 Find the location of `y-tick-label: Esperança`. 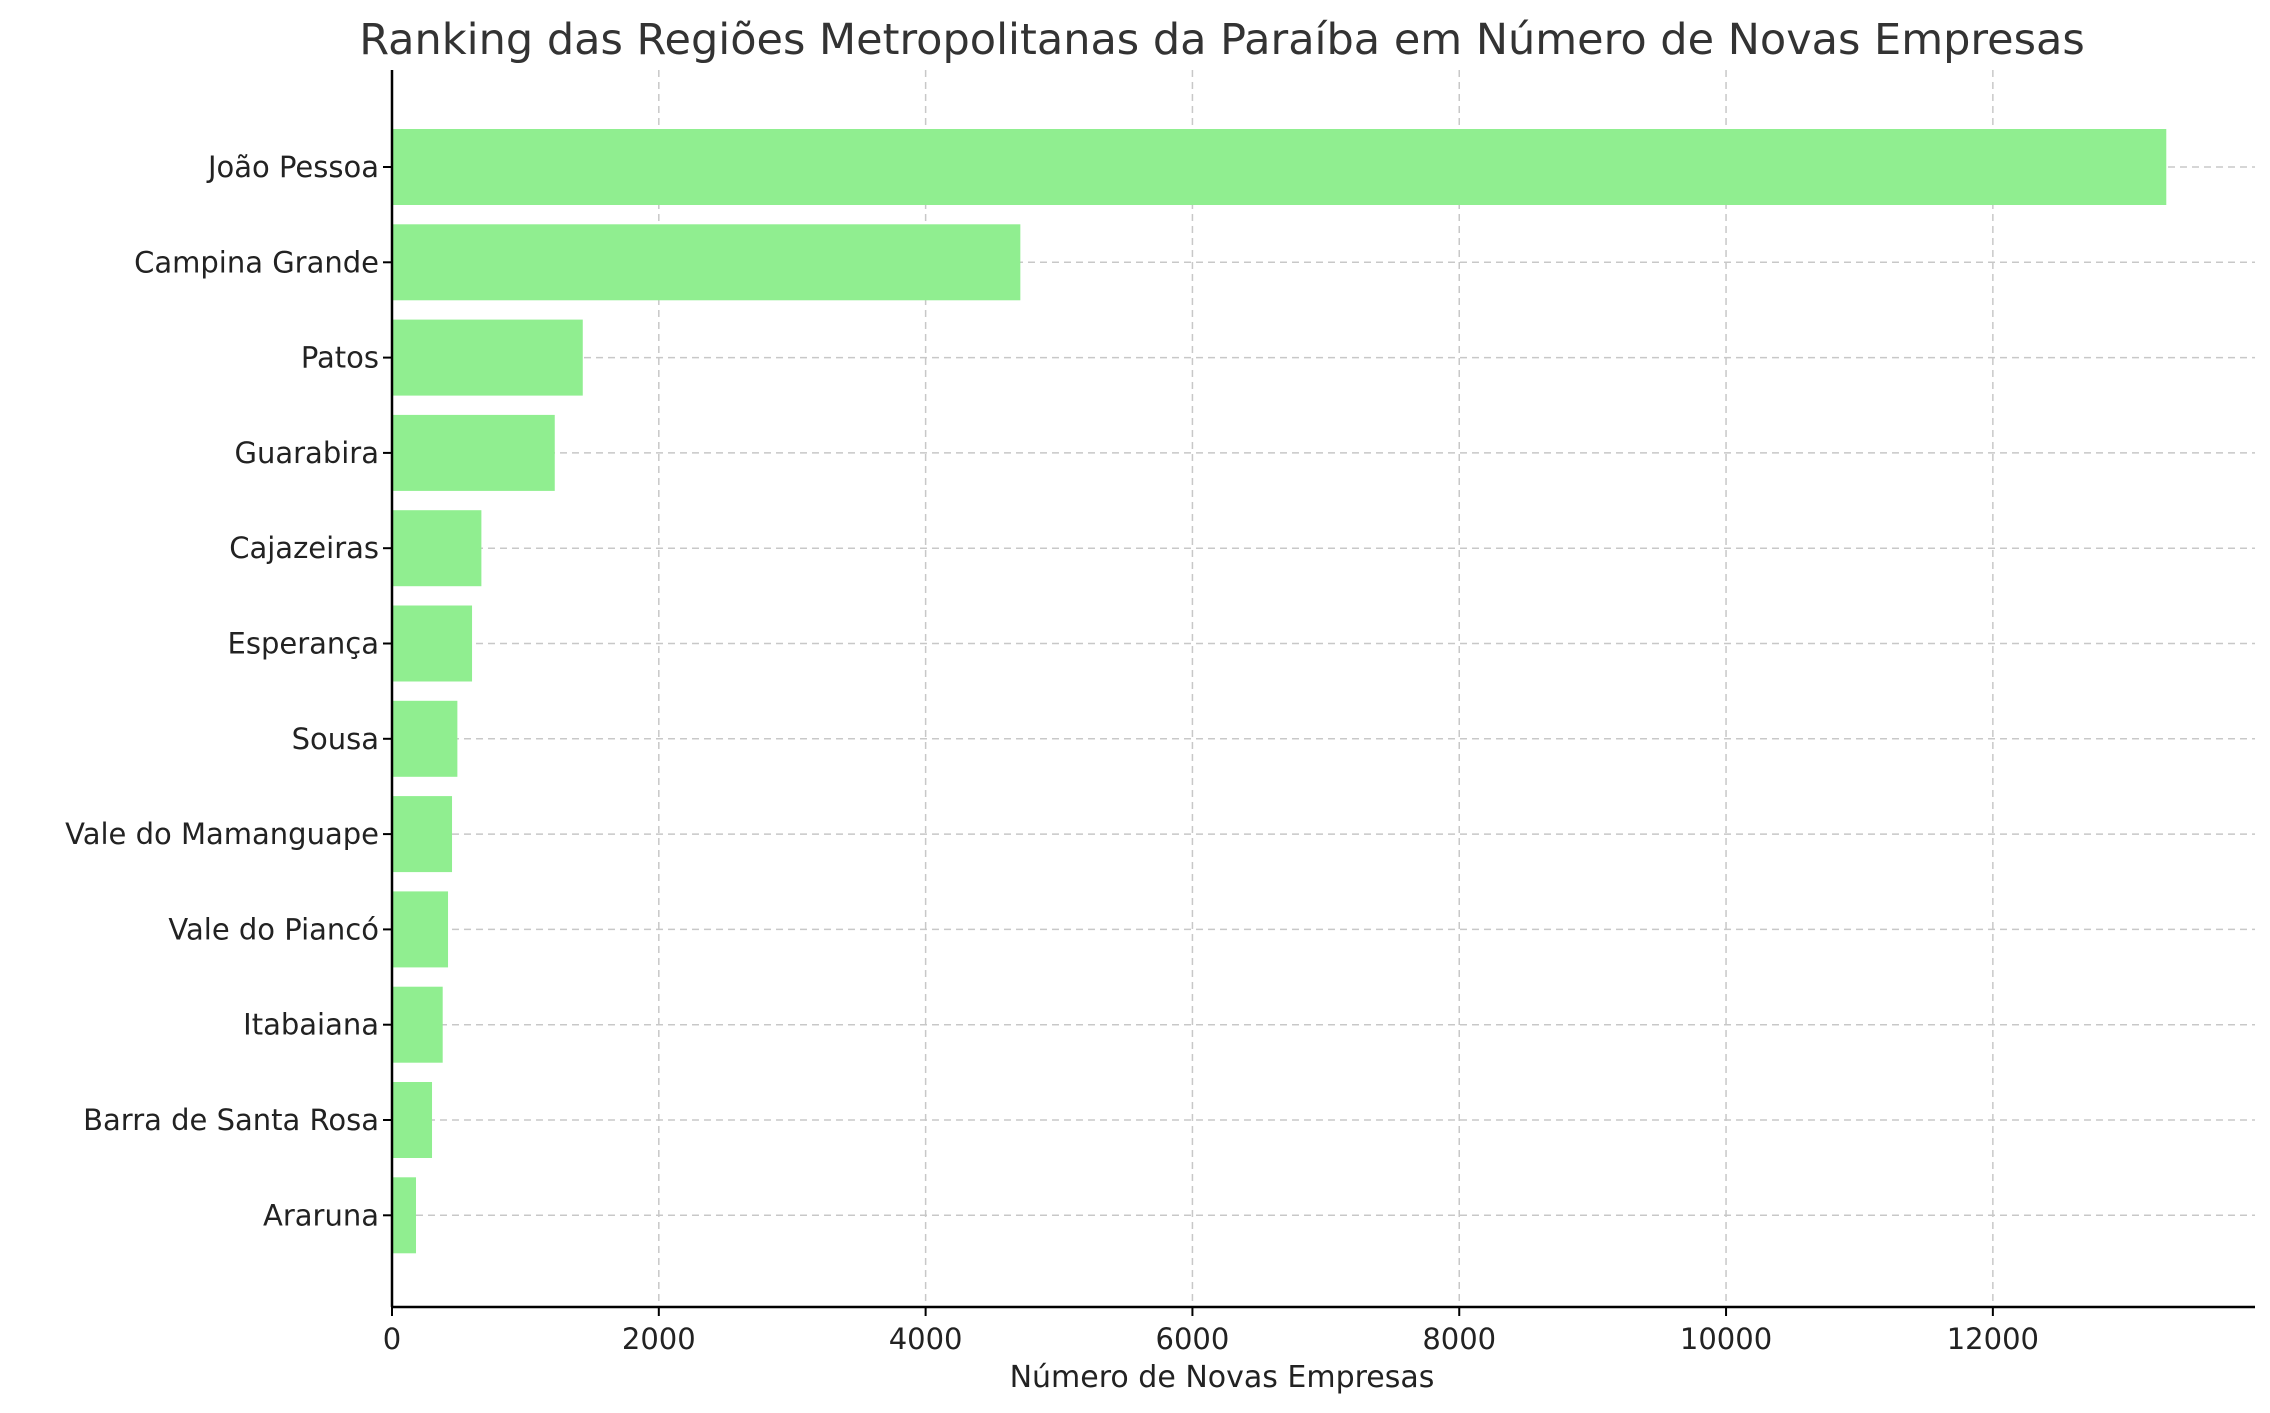

y-tick-label: Esperança is located at coordinates (303, 644).